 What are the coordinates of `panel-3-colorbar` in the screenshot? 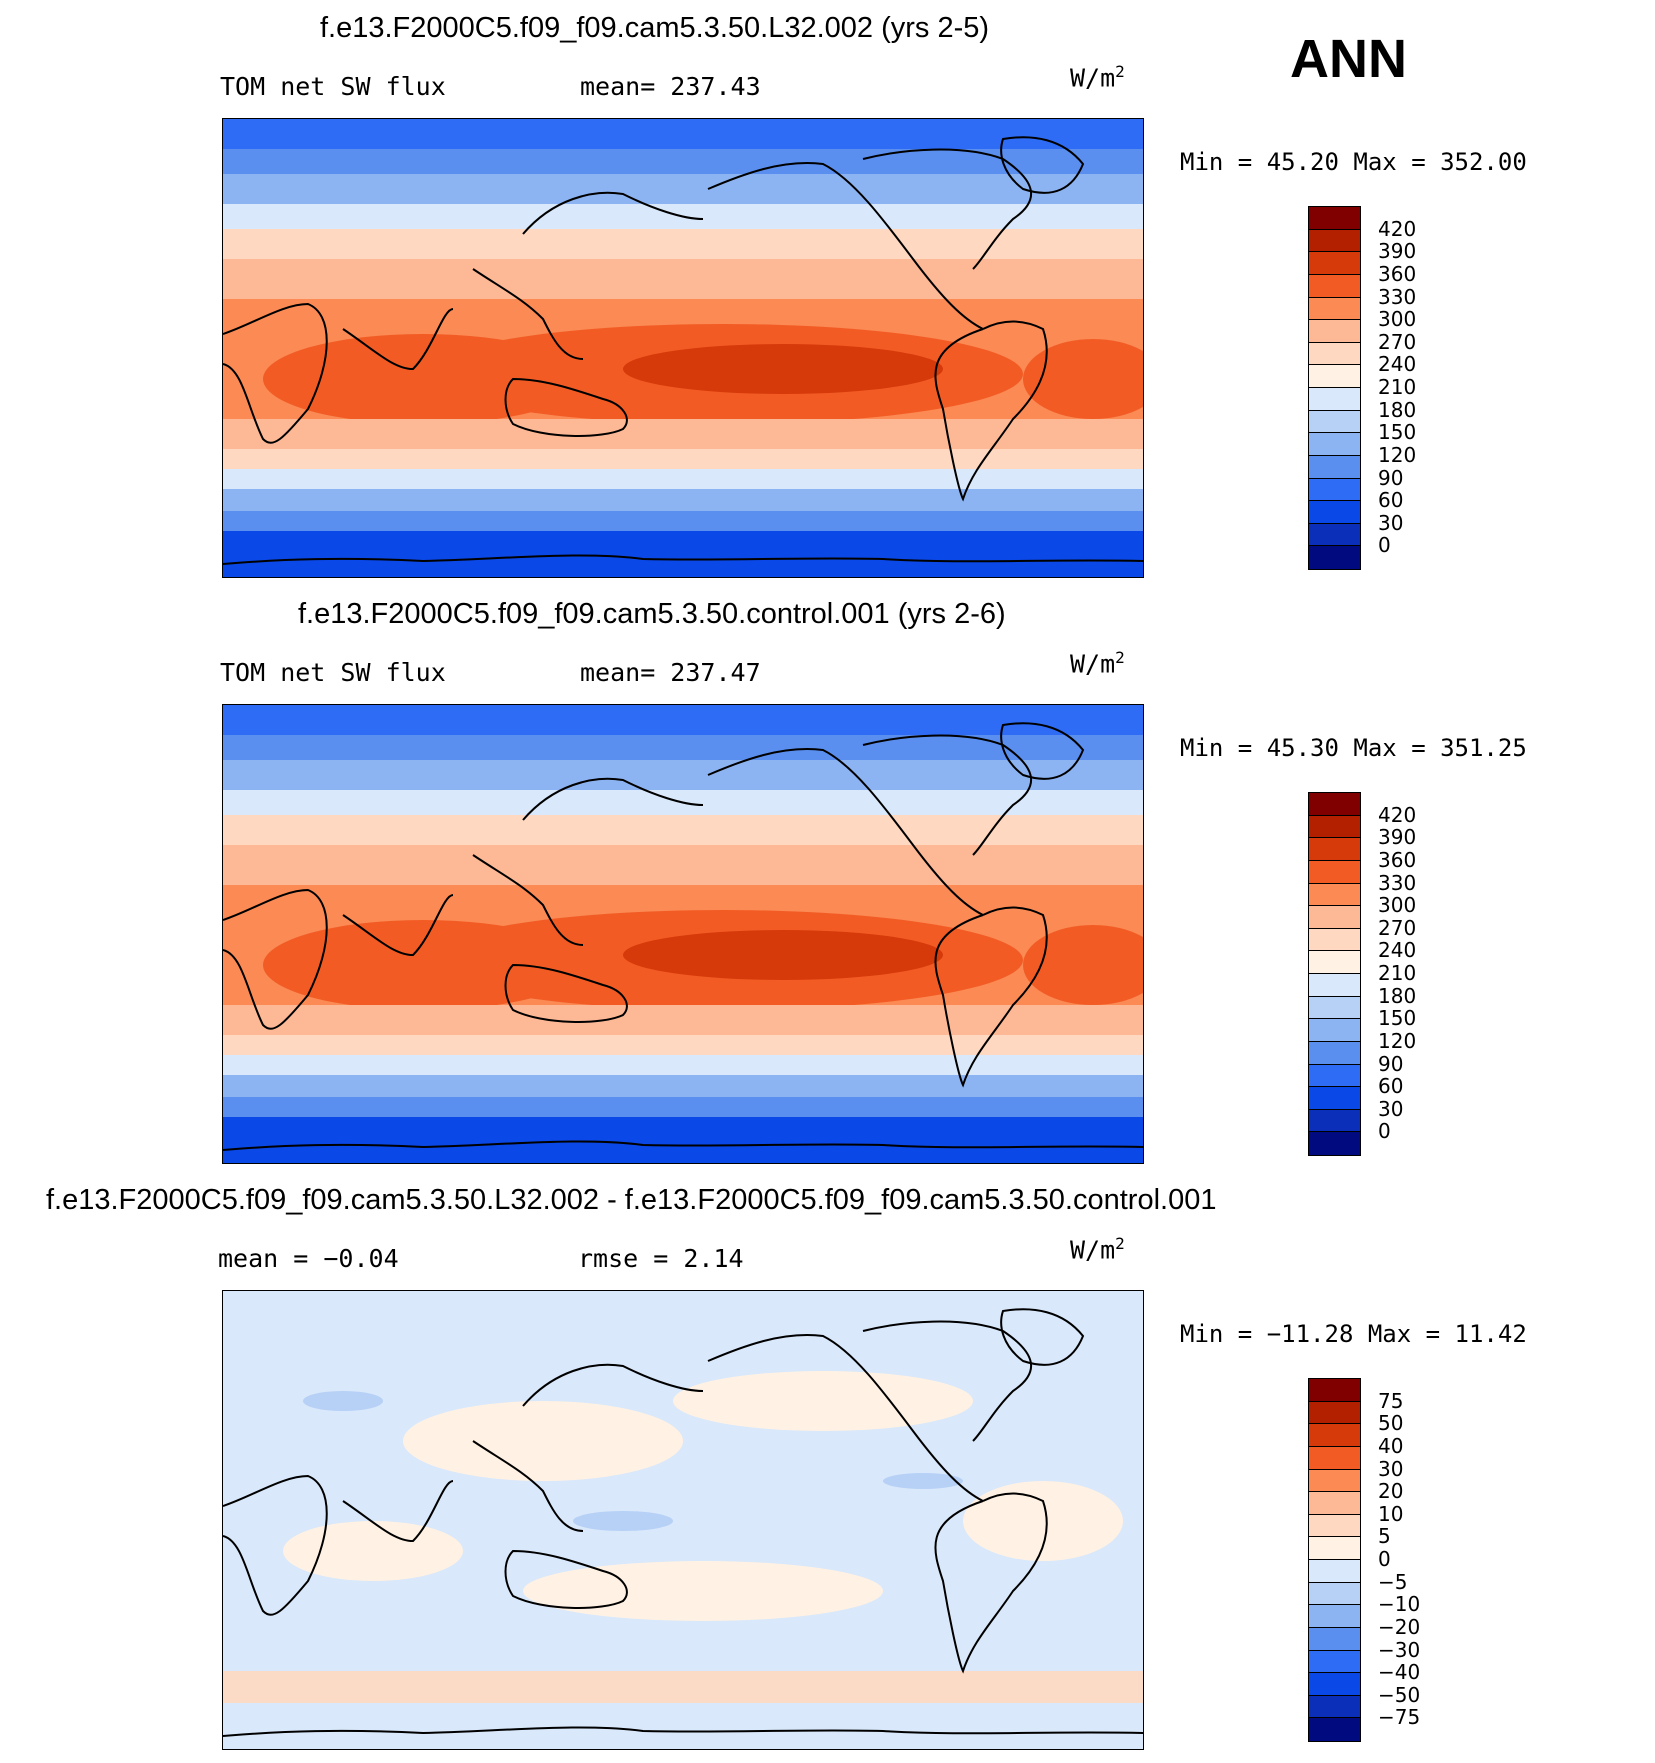 It's located at (1334, 1560).